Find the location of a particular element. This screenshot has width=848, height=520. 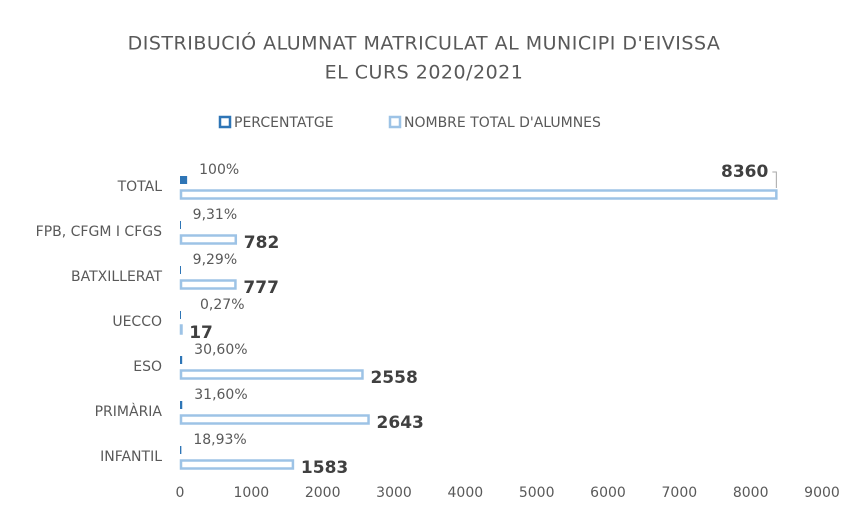

data-label: 9,31% is located at coordinates (215, 215).